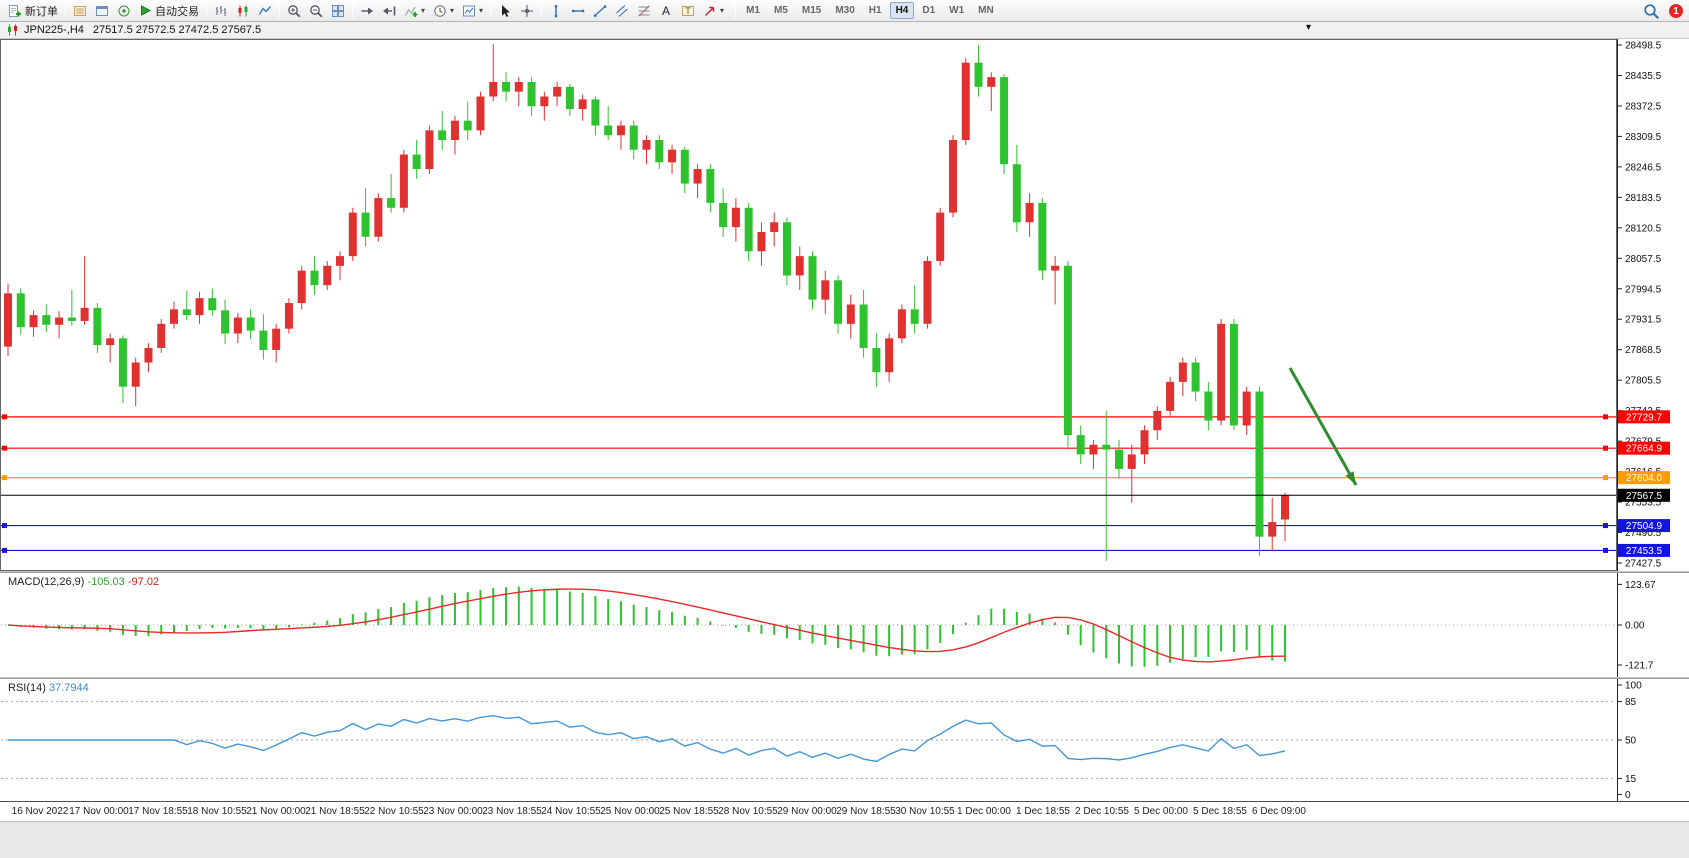 This screenshot has height=858, width=1689. I want to click on timeframe-w1-button: W1, so click(957, 10).